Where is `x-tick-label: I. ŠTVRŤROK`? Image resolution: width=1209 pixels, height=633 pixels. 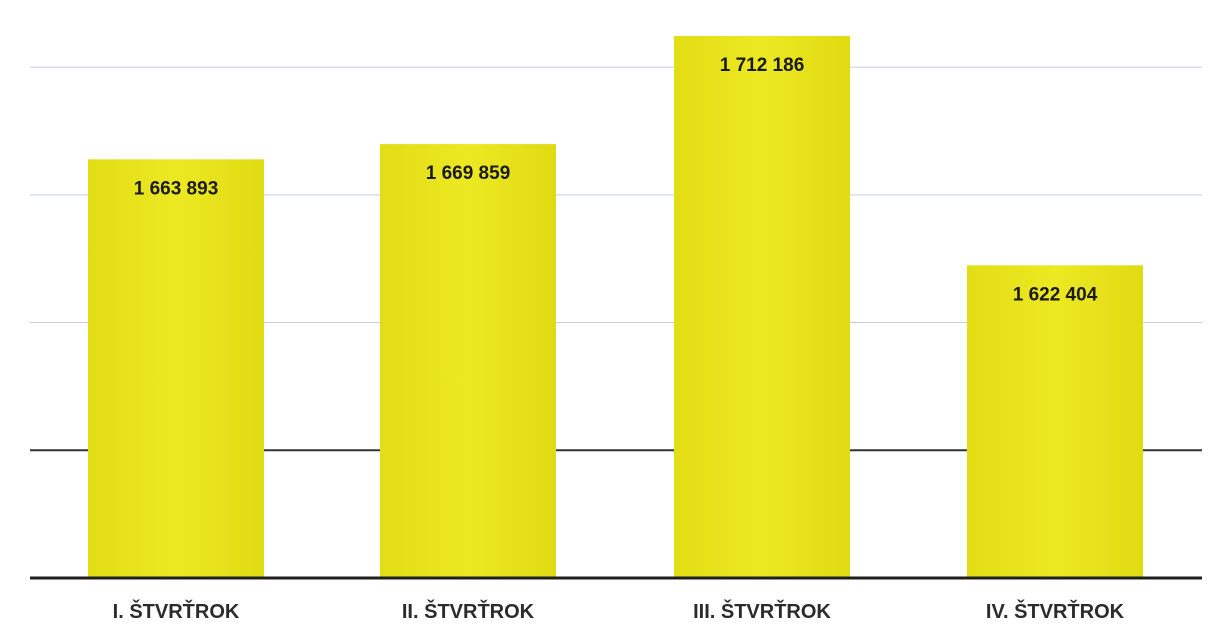
x-tick-label: I. ŠTVRŤROK is located at coordinates (176, 611).